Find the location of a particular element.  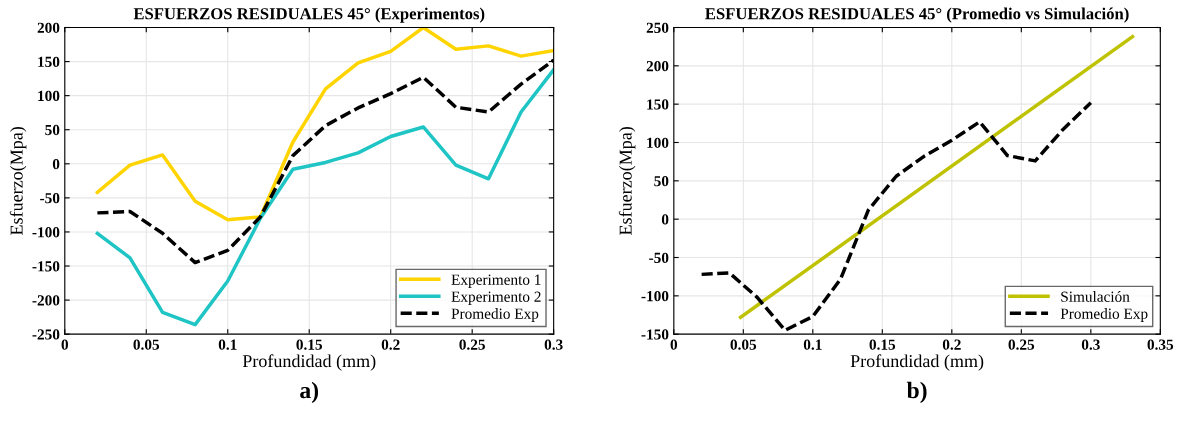

legend-label: Experimento 2 is located at coordinates (496, 298).